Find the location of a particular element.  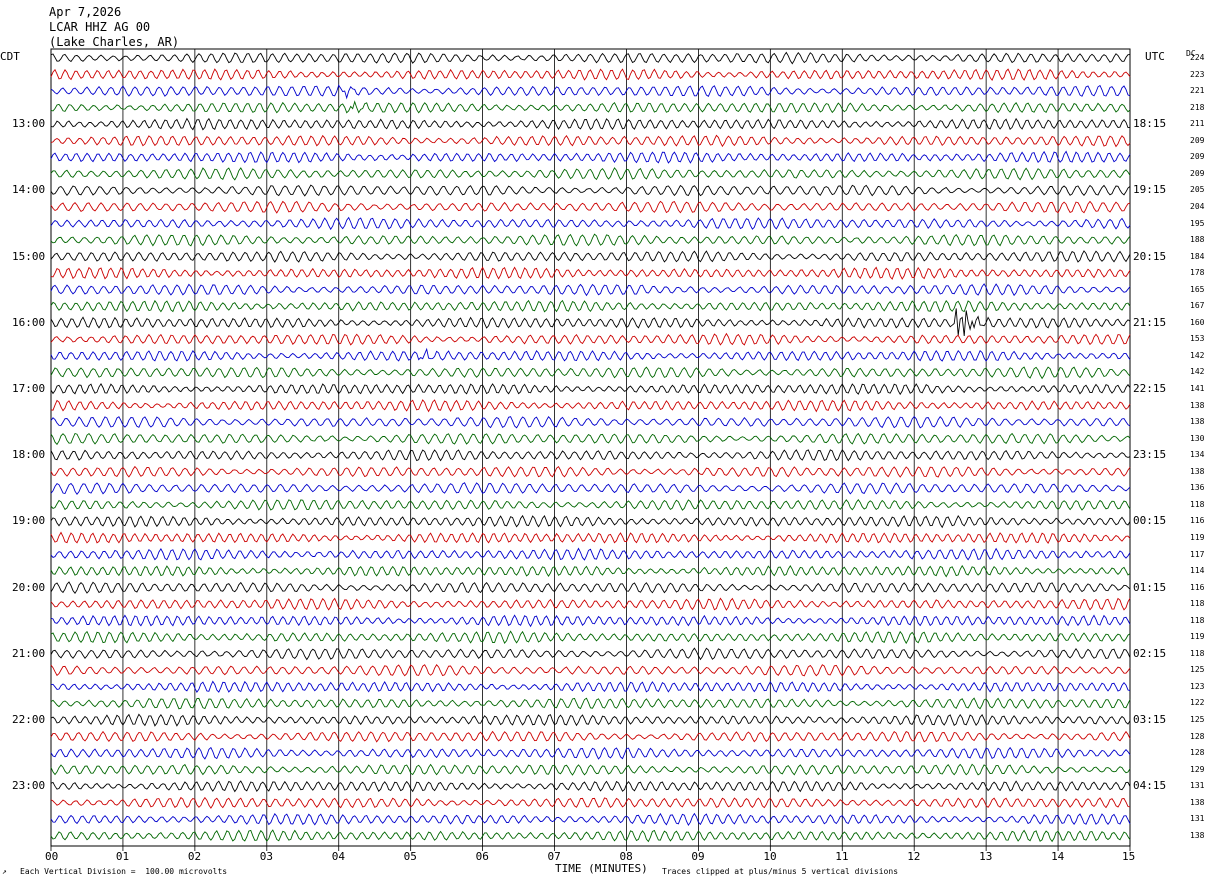

dc-offset-label: 141 is located at coordinates (1197, 388).